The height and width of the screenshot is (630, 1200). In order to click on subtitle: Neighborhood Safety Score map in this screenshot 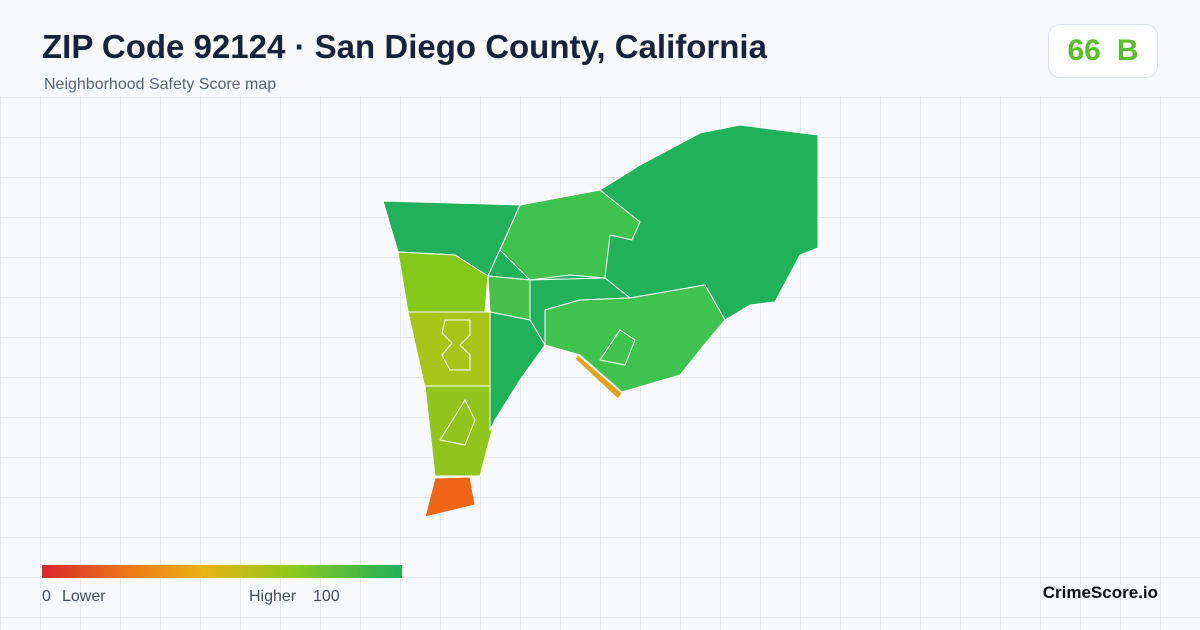, I will do `click(160, 84)`.